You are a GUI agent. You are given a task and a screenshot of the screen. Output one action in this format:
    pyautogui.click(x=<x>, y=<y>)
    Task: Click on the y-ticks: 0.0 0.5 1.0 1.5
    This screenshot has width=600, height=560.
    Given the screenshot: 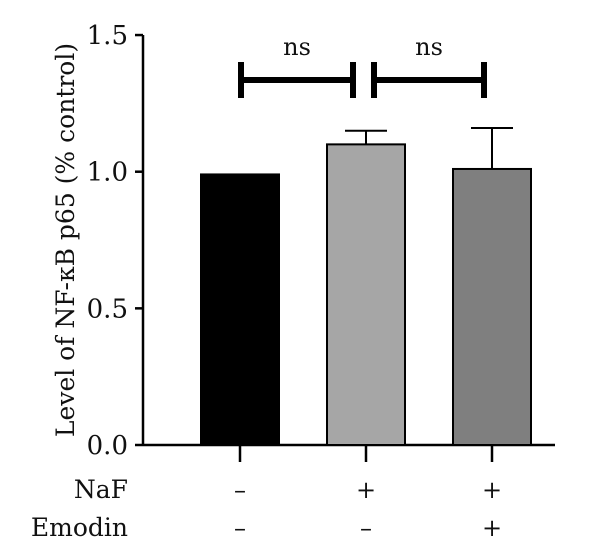 What is the action you would take?
    pyautogui.click(x=115, y=241)
    